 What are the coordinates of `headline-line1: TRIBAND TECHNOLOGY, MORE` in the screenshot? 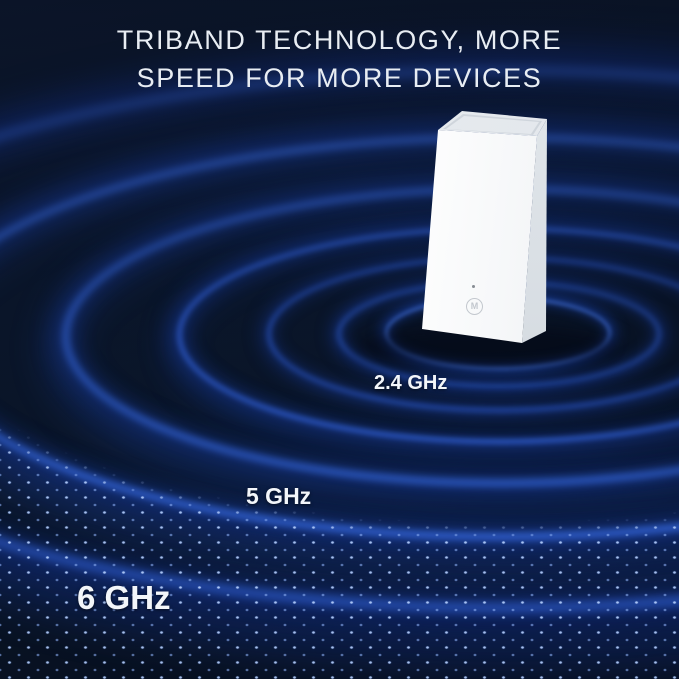 It's located at (339, 40).